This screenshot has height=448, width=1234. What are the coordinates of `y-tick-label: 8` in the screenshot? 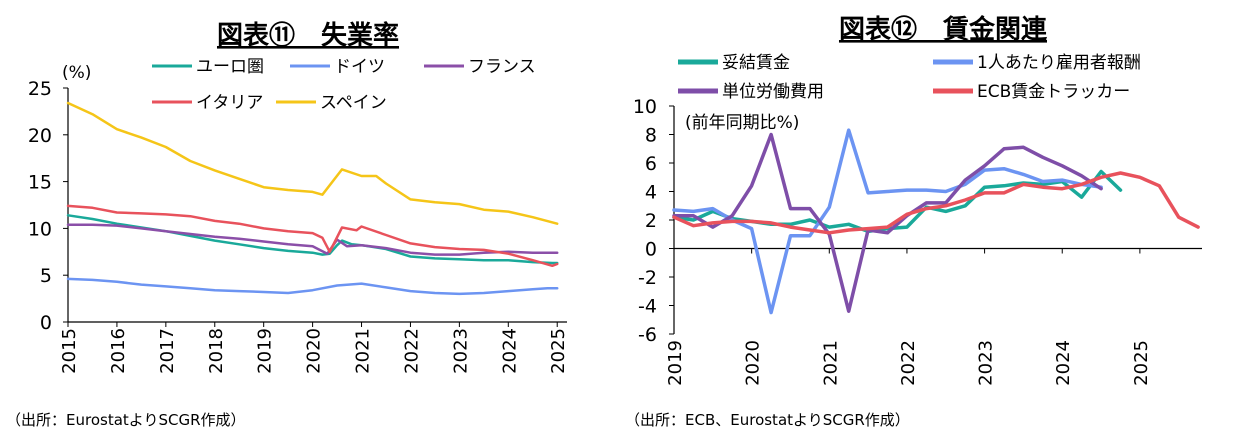 It's located at (651, 136).